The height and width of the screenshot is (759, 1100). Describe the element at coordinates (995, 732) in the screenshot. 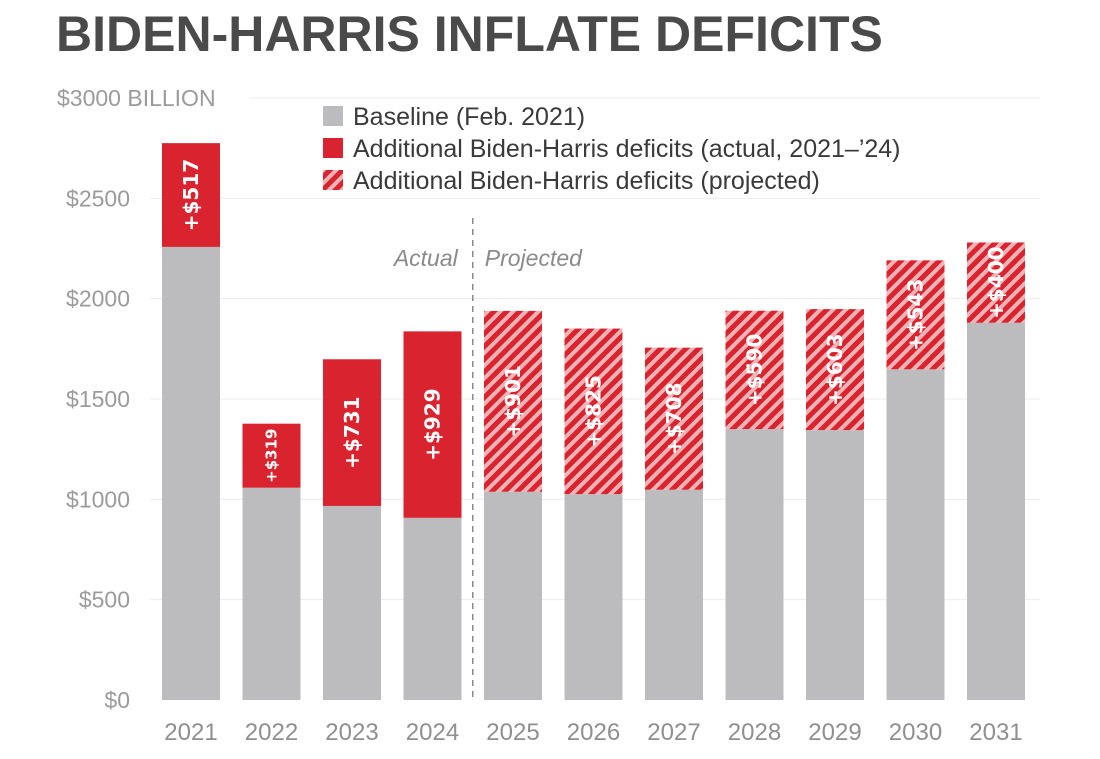

I see `x-tick-label: 2031` at that location.